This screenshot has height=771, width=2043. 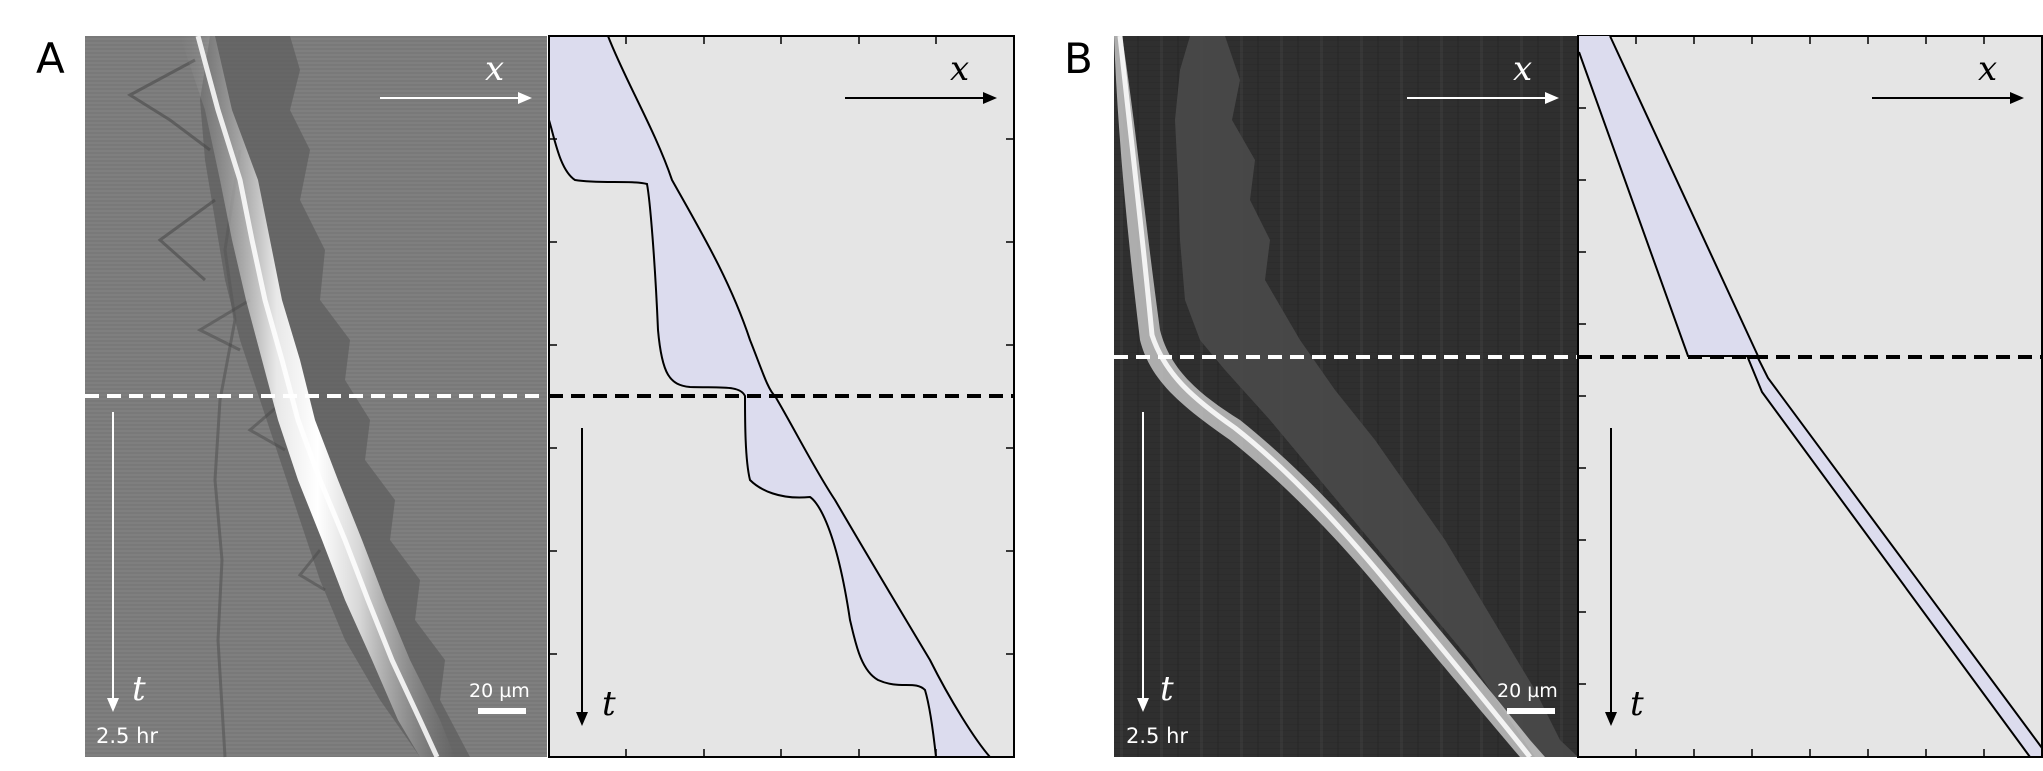 I want to click on panel-letter: B, so click(x=1078, y=58).